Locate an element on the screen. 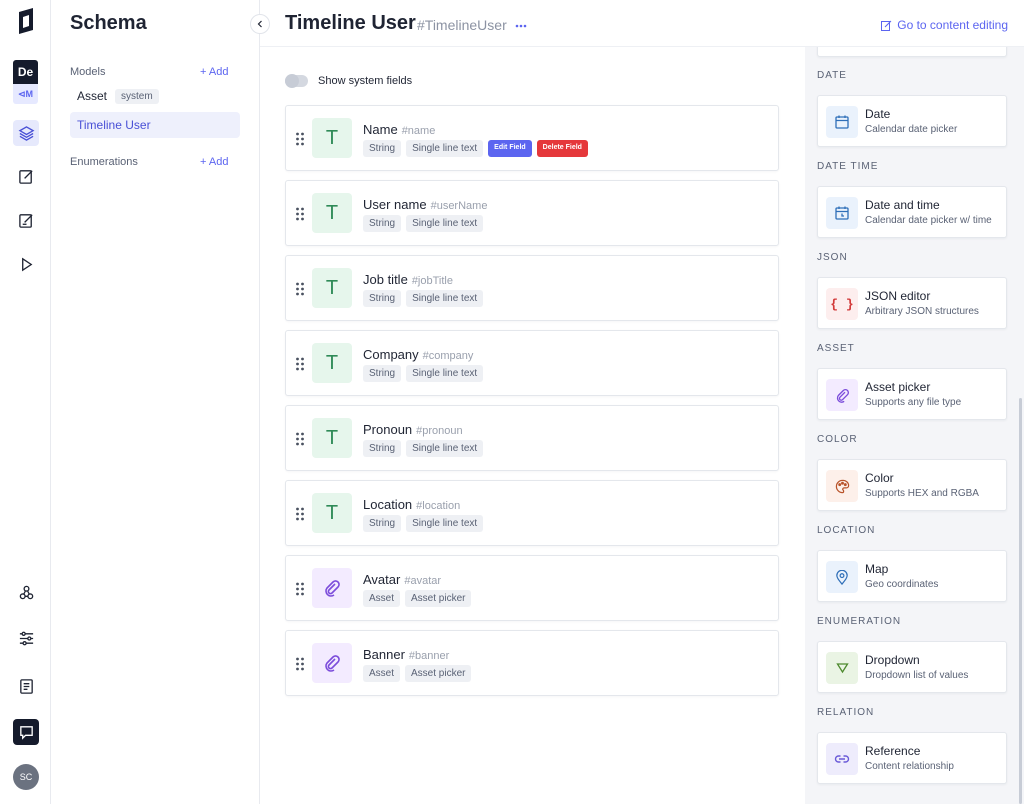 The height and width of the screenshot is (804, 1024). go-to-content-label: Go to content editing is located at coordinates (952, 25).